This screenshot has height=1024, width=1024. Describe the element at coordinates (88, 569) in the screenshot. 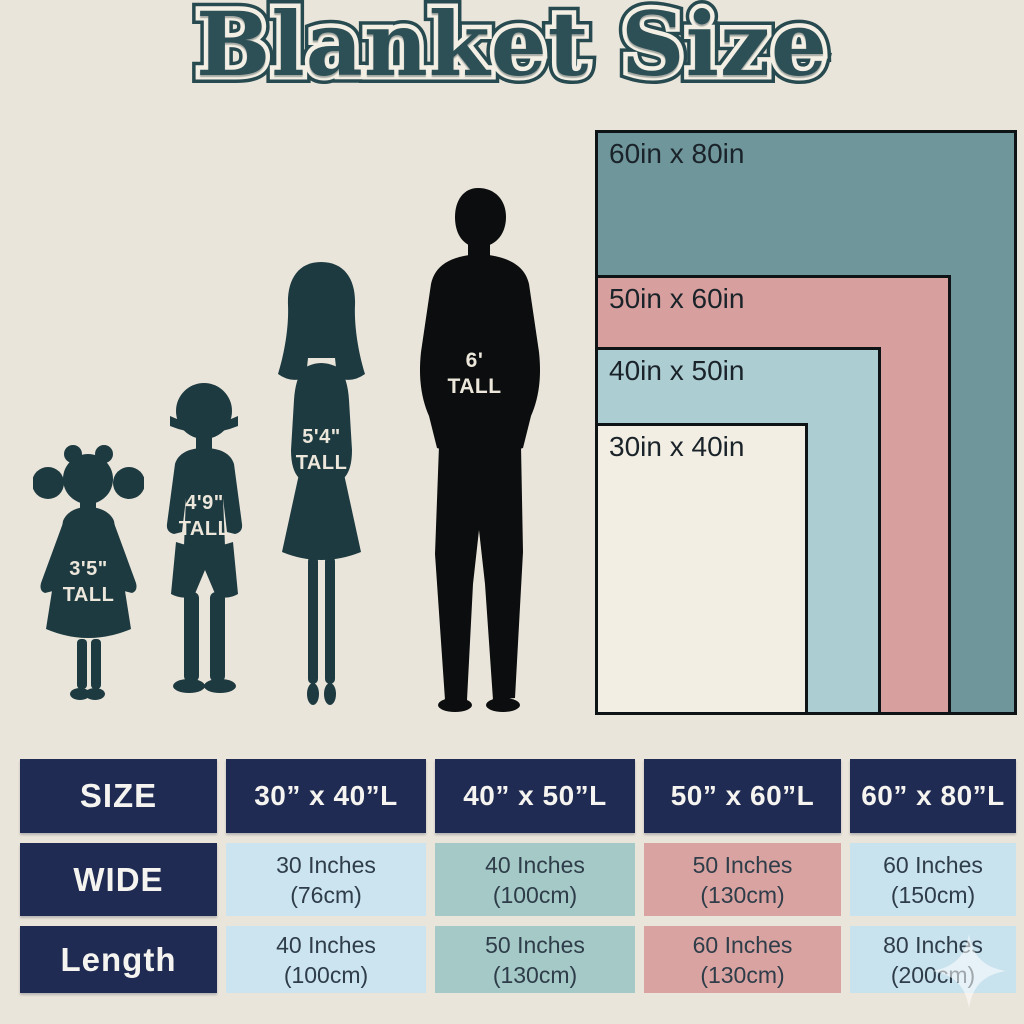

I see `girl-height-value: 3'5"` at that location.